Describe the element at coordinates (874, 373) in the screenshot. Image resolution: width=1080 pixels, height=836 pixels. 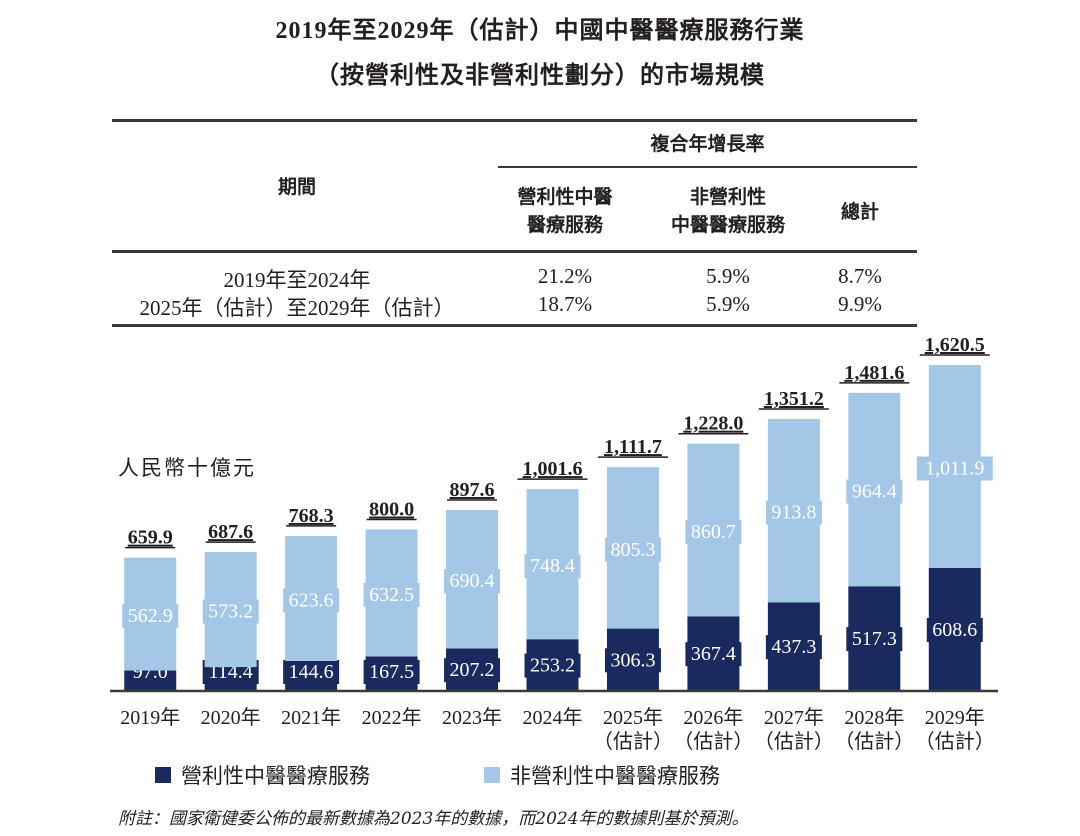
I see `total-label: 1,481.6` at that location.